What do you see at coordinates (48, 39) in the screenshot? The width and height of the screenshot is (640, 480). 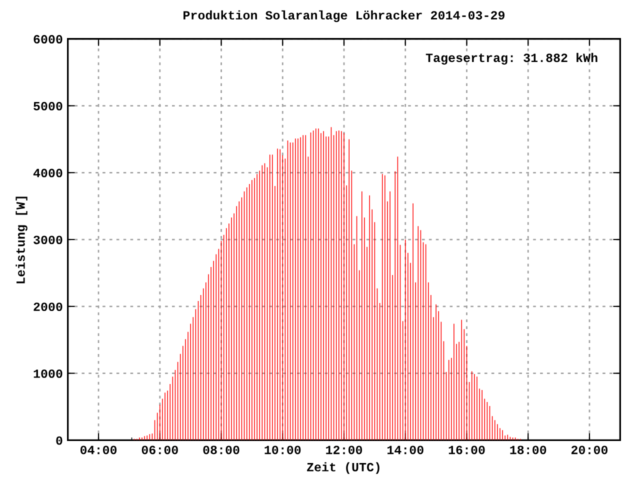 I see `y-tick-label: 6000` at bounding box center [48, 39].